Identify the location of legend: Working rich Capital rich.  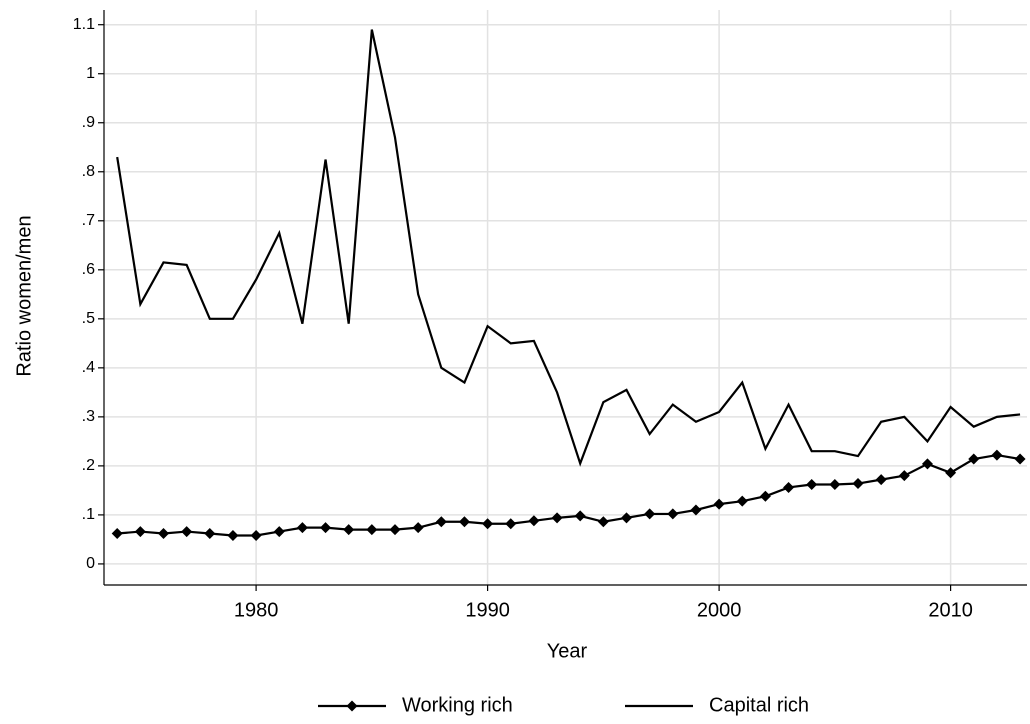
(563, 705).